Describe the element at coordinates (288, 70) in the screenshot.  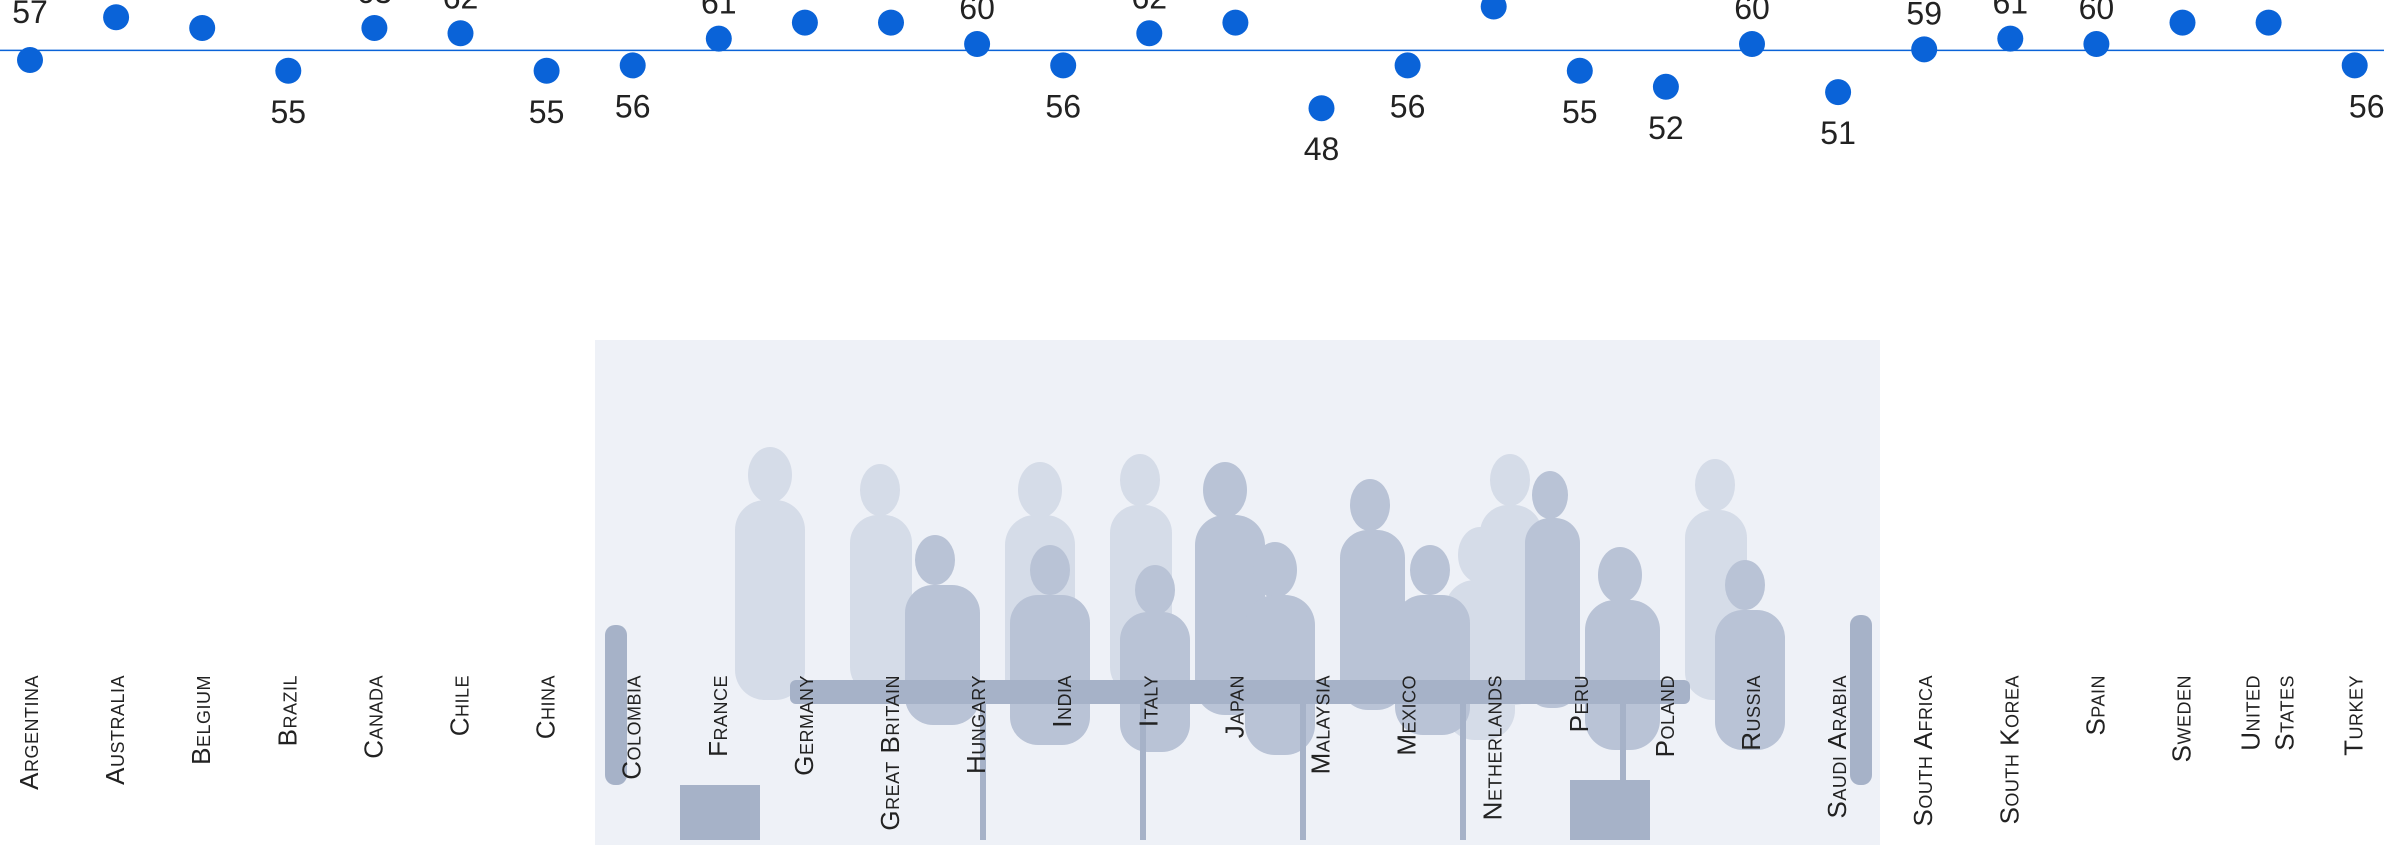
I see `data-point-brazil` at that location.